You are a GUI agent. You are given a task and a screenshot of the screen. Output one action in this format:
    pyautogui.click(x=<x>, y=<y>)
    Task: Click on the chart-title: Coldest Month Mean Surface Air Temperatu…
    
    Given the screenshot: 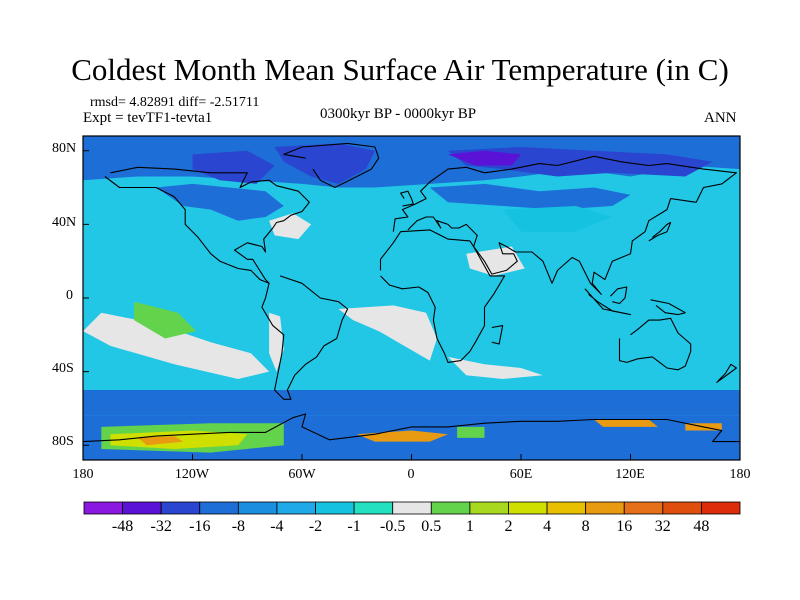 What is the action you would take?
    pyautogui.click(x=400, y=69)
    